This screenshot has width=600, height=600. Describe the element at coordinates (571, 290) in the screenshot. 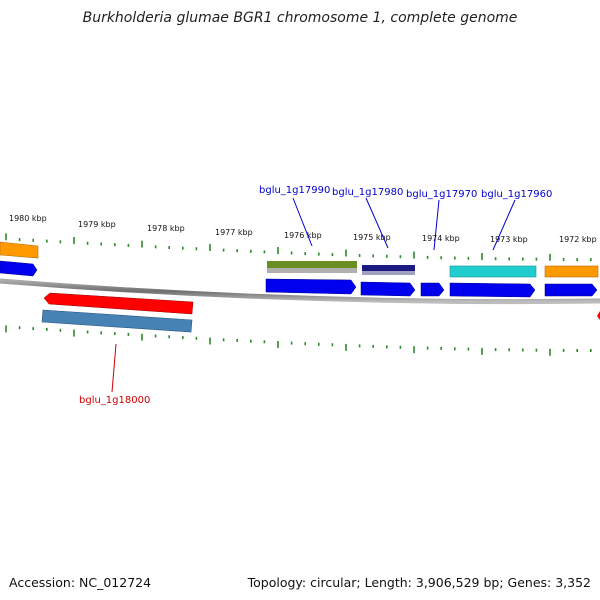

I see `gene-arrow-forward-right` at that location.